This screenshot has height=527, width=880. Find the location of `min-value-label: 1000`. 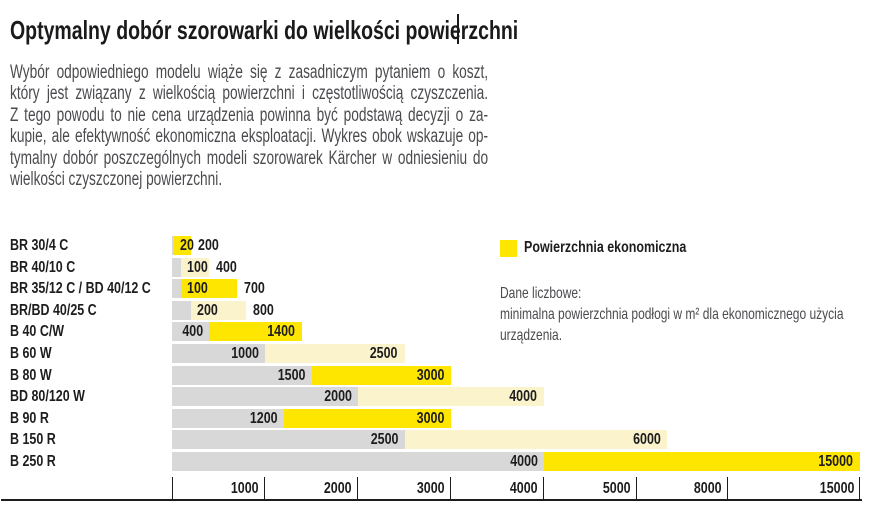

min-value-label: 1000 is located at coordinates (245, 353).